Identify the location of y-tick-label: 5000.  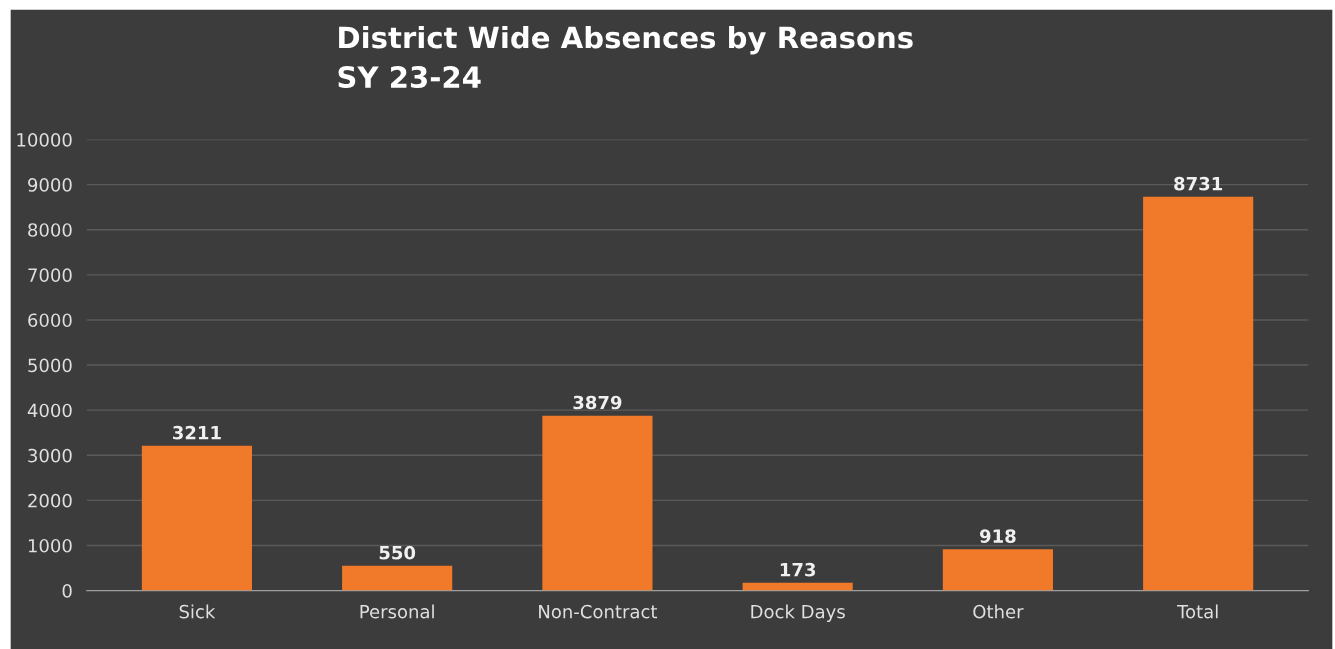
(50, 365).